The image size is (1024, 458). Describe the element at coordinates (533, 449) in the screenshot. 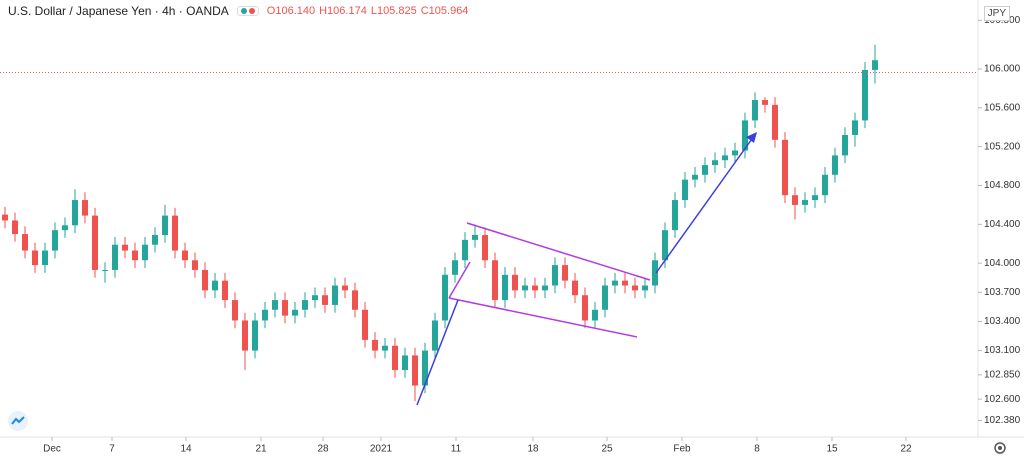

I see `x-tick-label: 18` at that location.